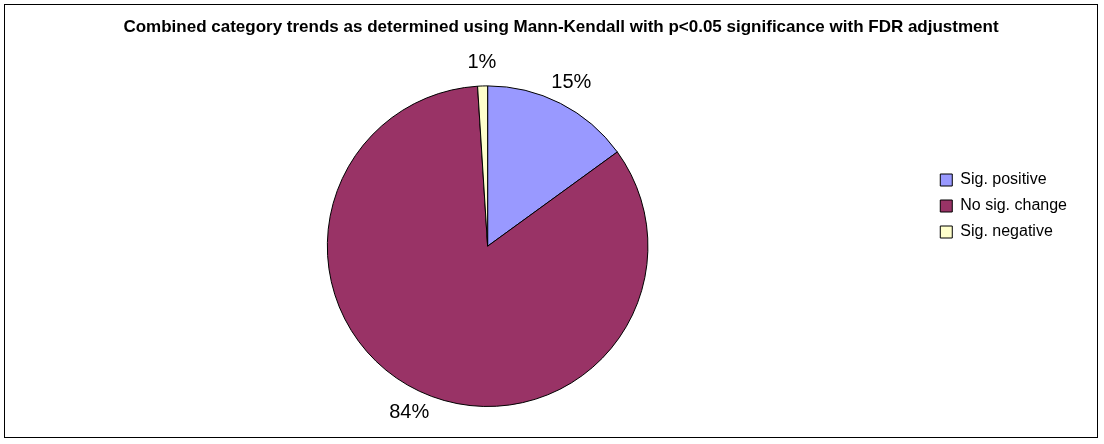  I want to click on legend-label: No sig. change, so click(1014, 205).